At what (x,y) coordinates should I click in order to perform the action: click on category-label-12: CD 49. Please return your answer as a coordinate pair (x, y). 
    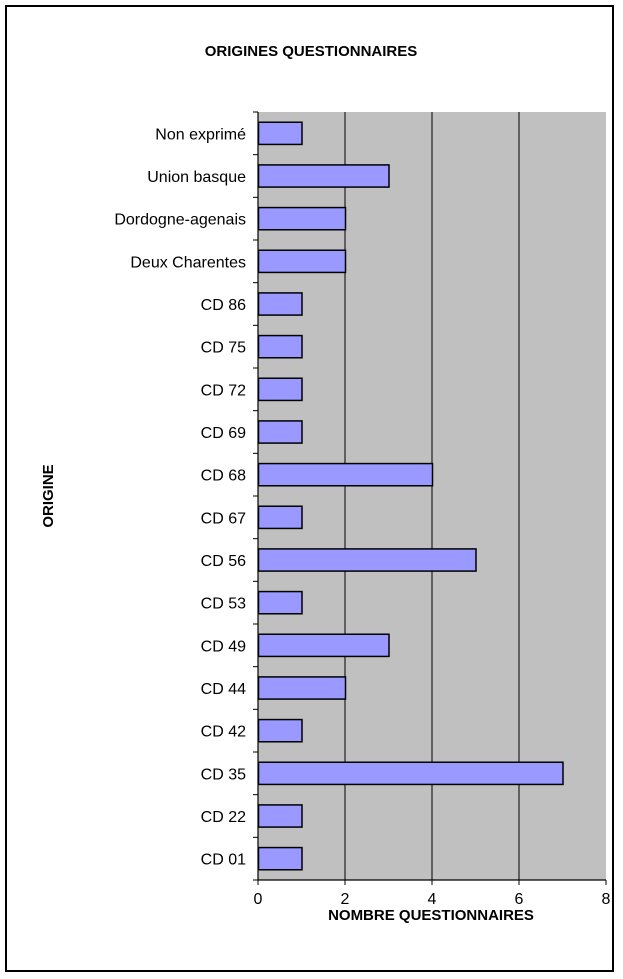
    Looking at the image, I should click on (223, 646).